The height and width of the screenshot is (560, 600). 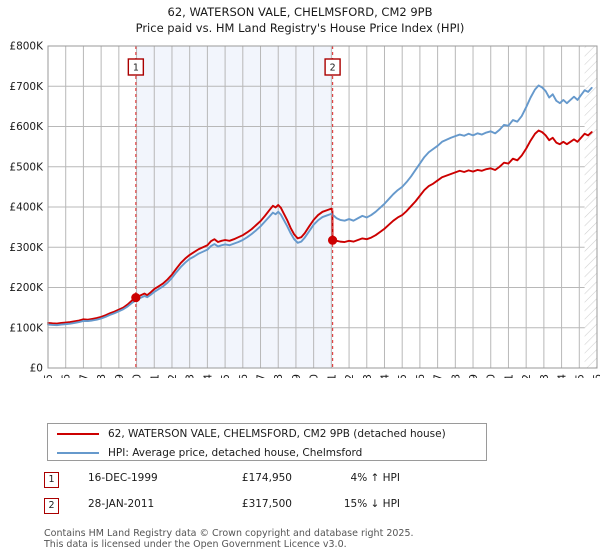 I want to click on svg-text: 2002, so click(x=173, y=376).